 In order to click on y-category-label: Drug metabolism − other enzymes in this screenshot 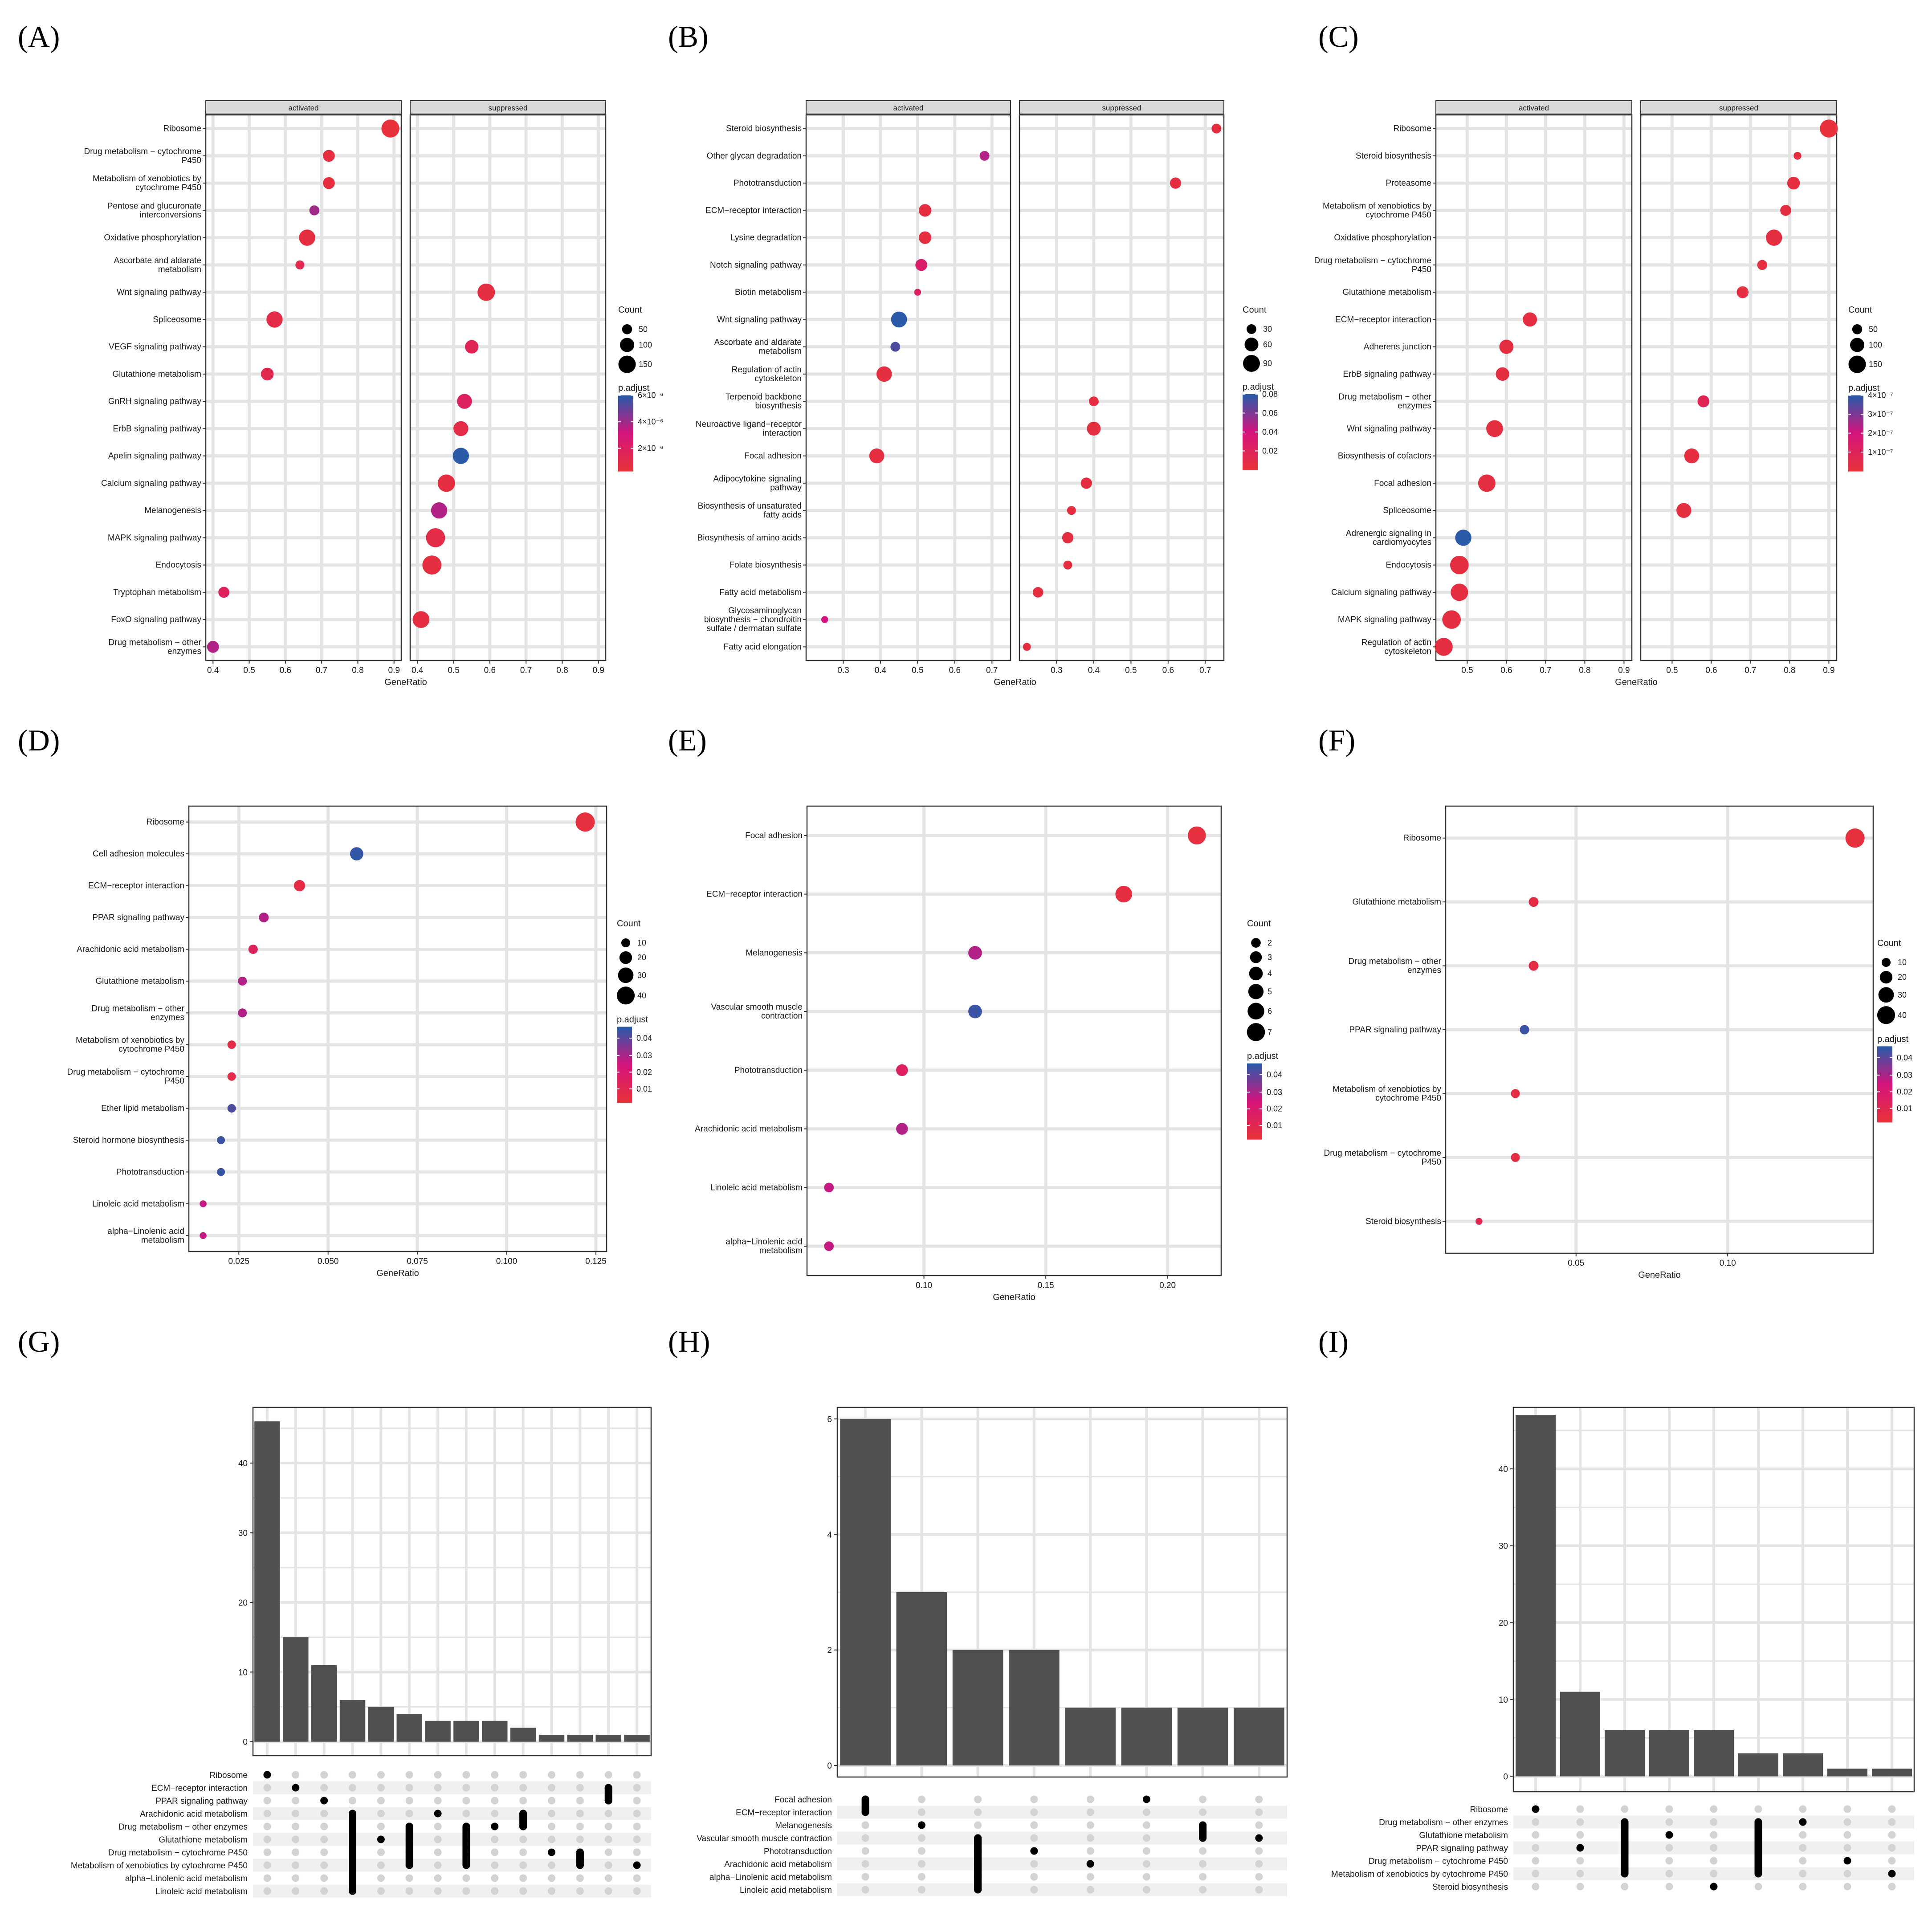, I will do `click(1394, 966)`.